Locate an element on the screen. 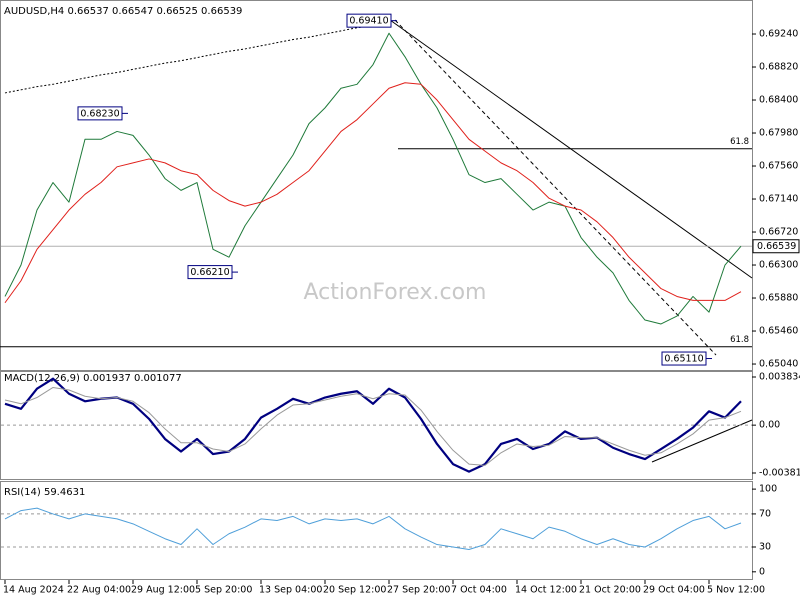  y-tick-label: 0.003834 is located at coordinates (779, 376).